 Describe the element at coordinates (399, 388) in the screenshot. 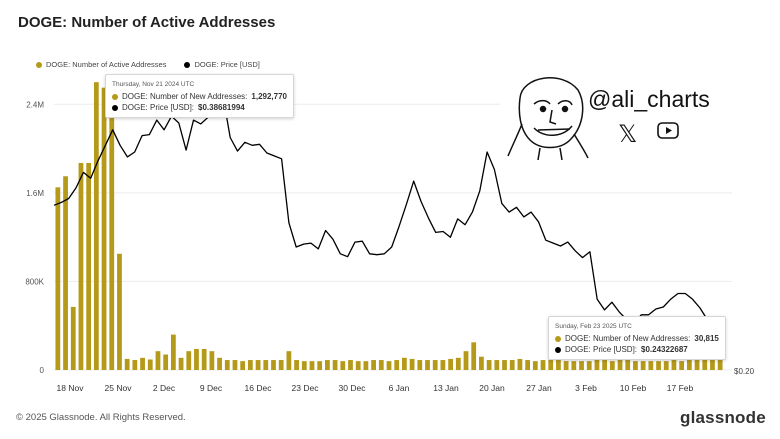

I see `x-tick-label: 6 Jan` at that location.